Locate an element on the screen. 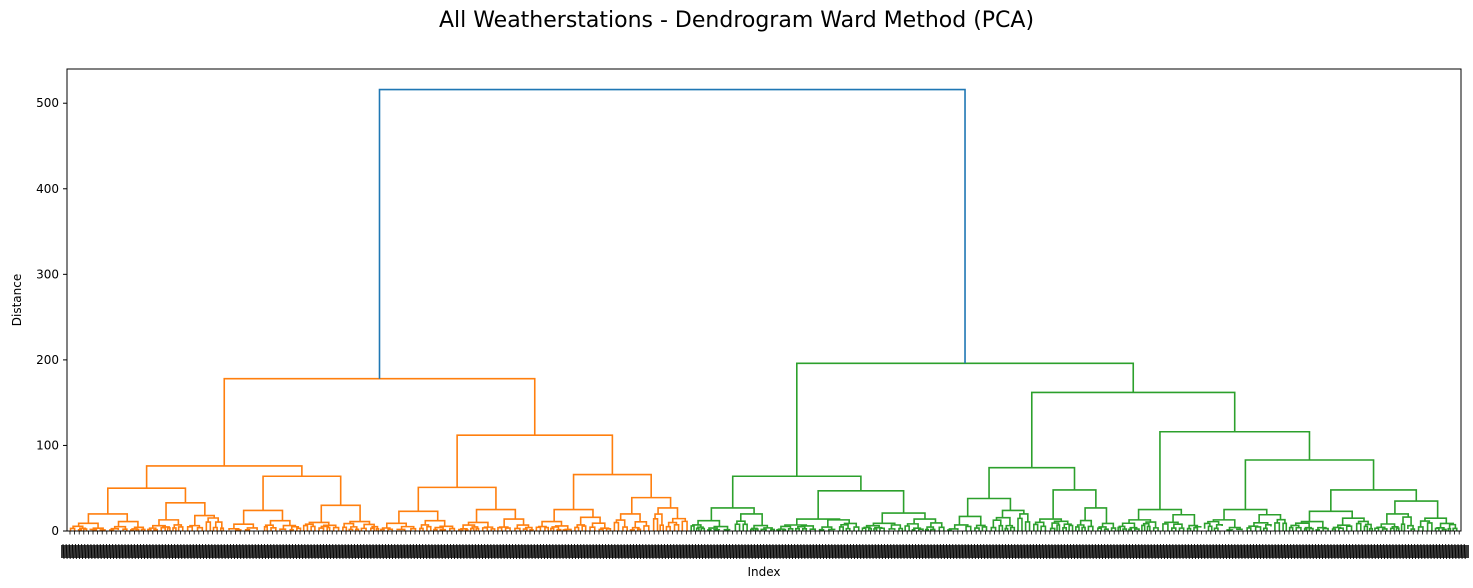 The width and height of the screenshot is (1473, 588). x-tick-label-band is located at coordinates (765, 551).